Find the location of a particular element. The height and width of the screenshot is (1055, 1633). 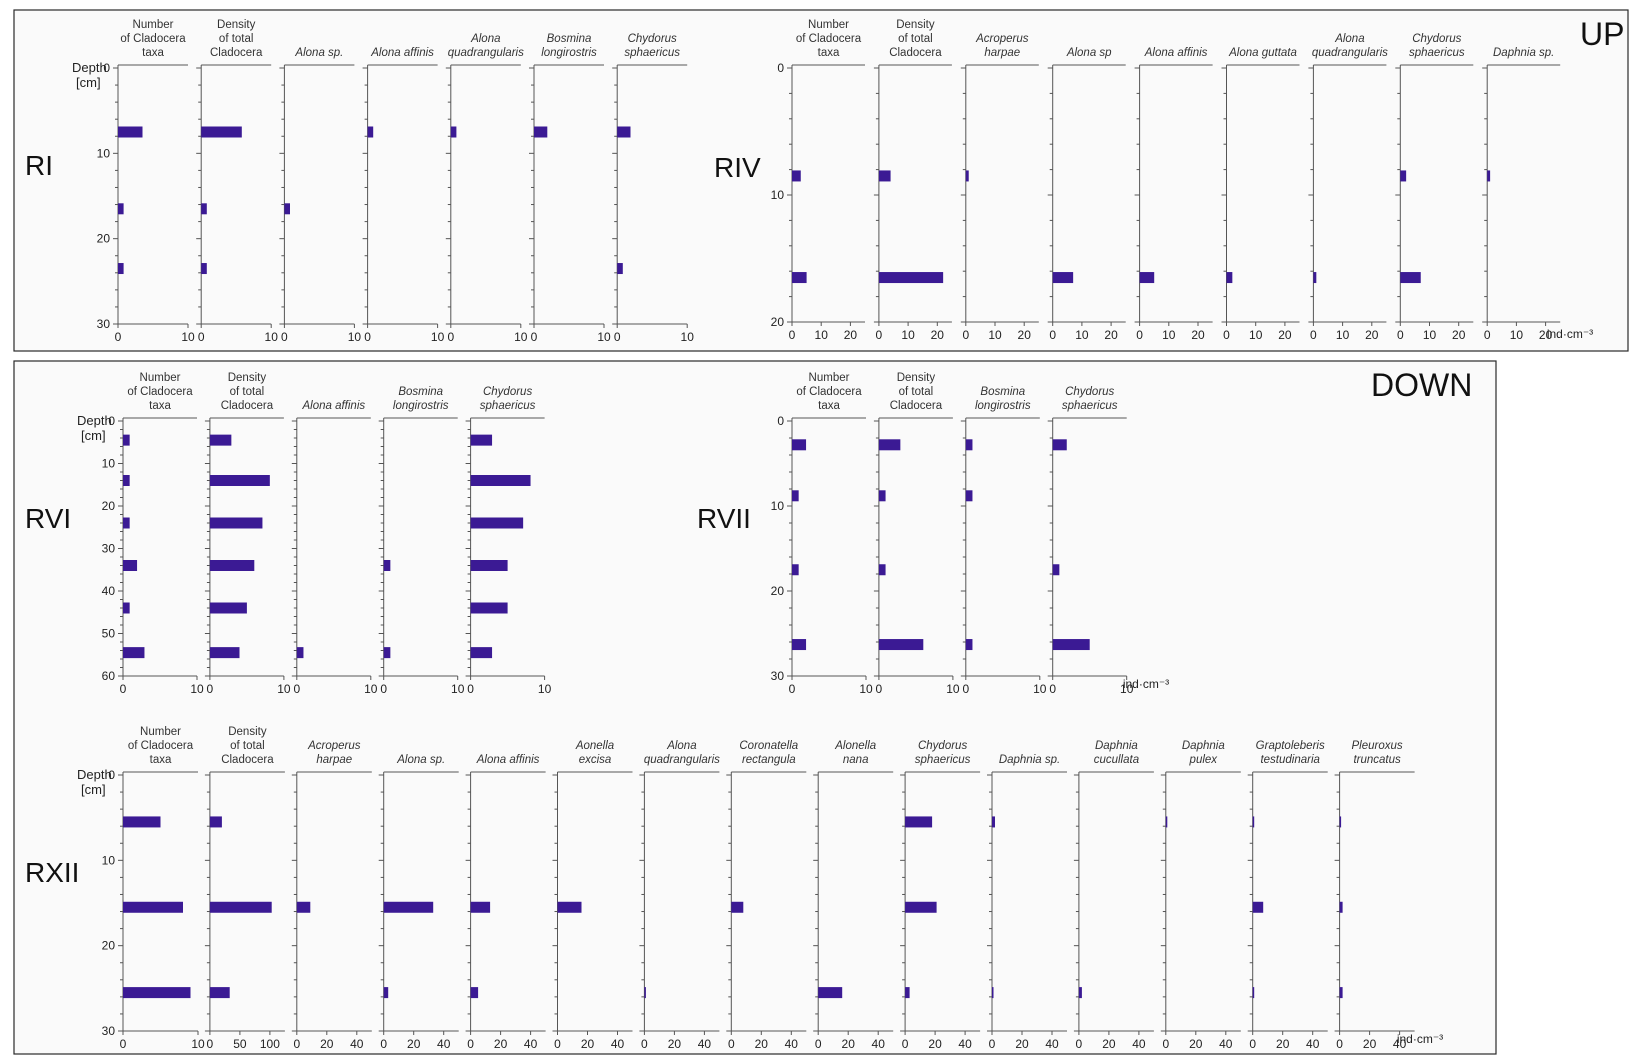

column-header-line: Aonella is located at coordinates (594, 746).